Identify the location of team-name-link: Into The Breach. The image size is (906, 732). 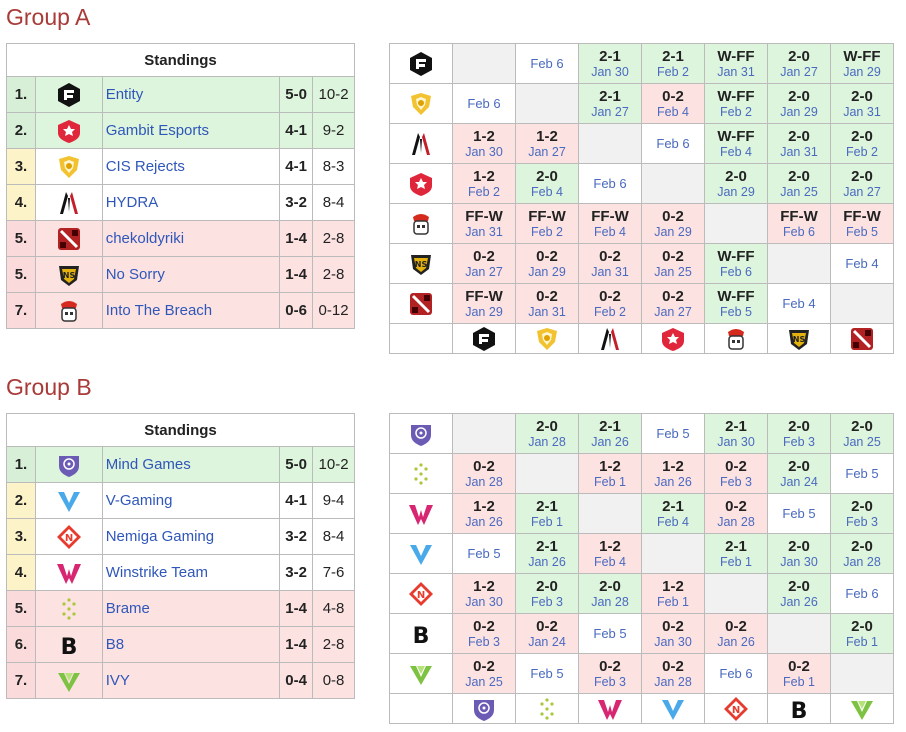
(191, 310).